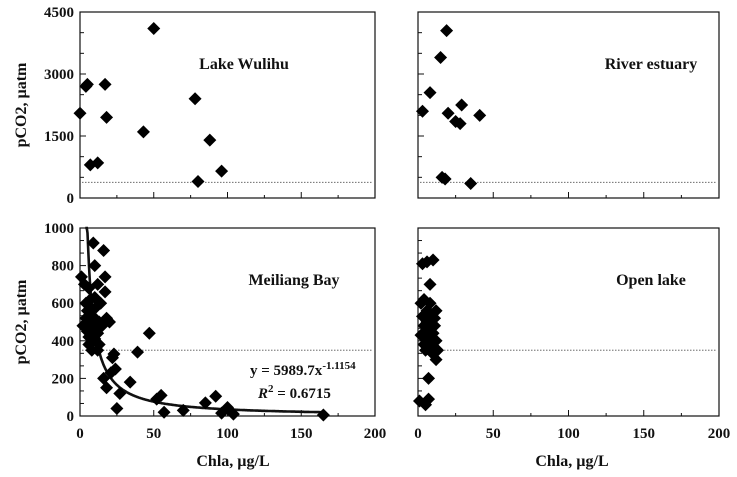 The image size is (737, 477). Describe the element at coordinates (286, 371) in the screenshot. I see `fit-equation-text: y = 5989.7x` at that location.